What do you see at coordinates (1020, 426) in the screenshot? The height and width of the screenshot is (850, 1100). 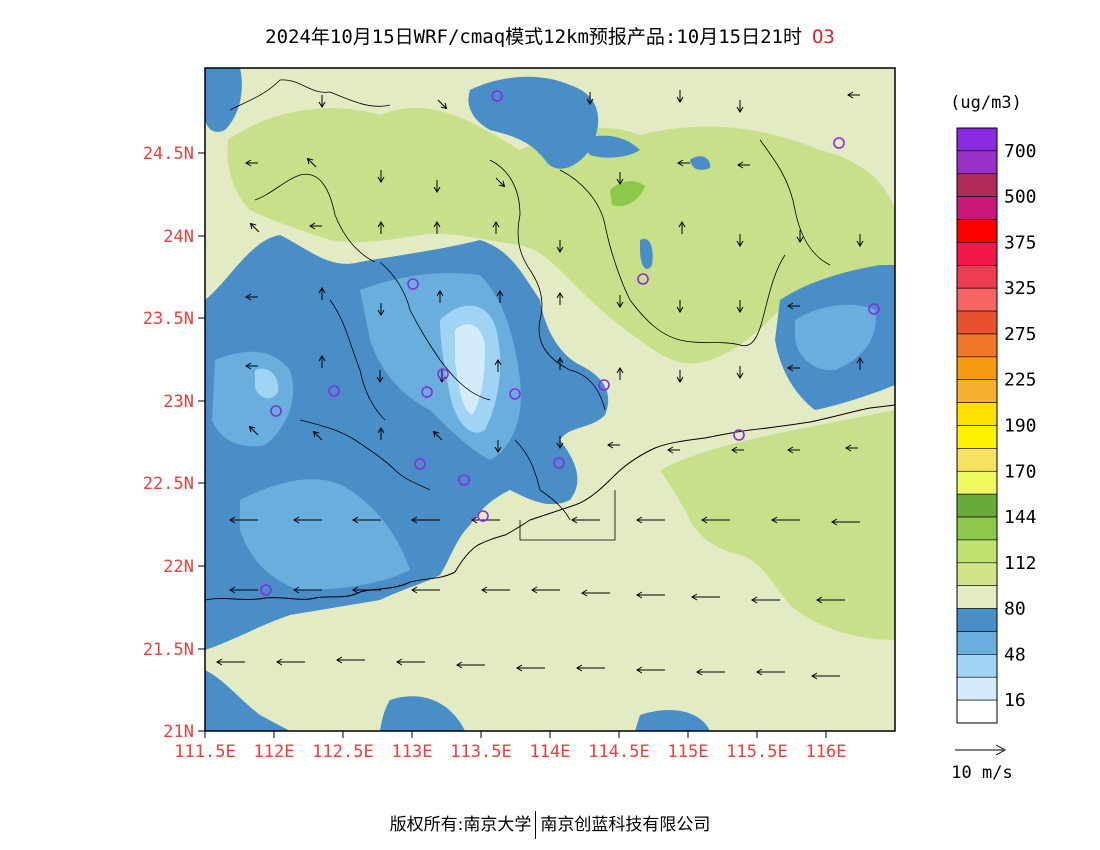 I see `legend-label: 190` at bounding box center [1020, 426].